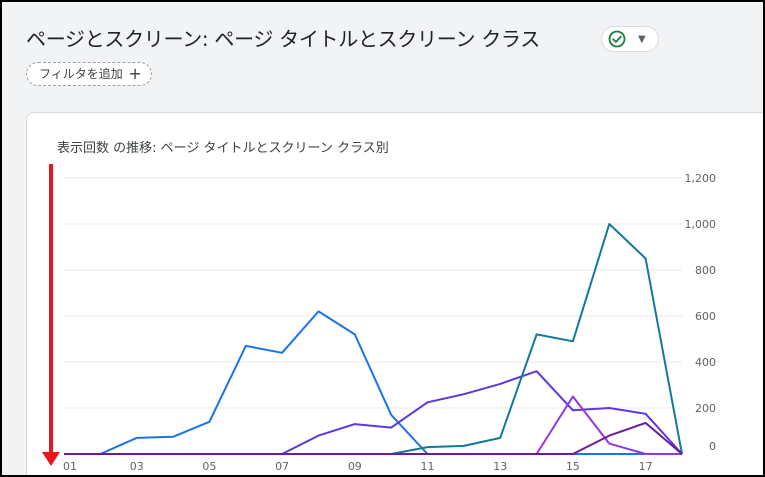  I want to click on x-tick-label: 15, so click(573, 466).